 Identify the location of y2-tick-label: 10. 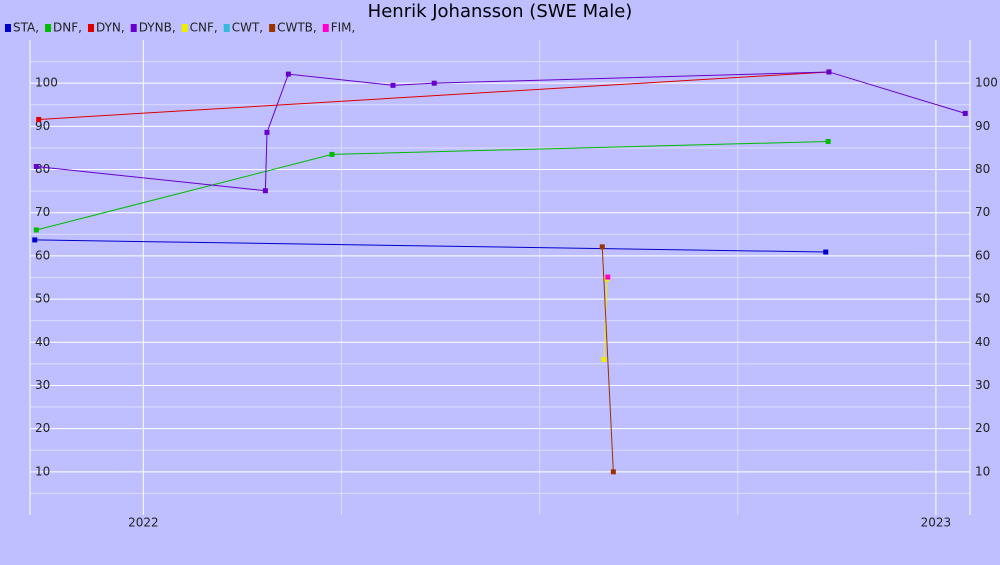
(982, 471).